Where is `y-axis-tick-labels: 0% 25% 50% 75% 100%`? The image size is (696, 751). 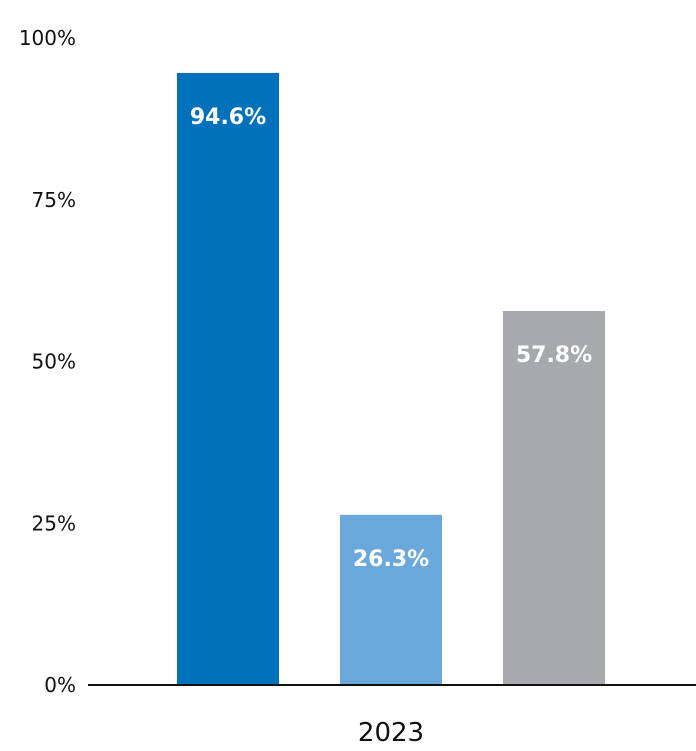
y-axis-tick-labels: 0% 25% 50% 75% 100% is located at coordinates (47, 361).